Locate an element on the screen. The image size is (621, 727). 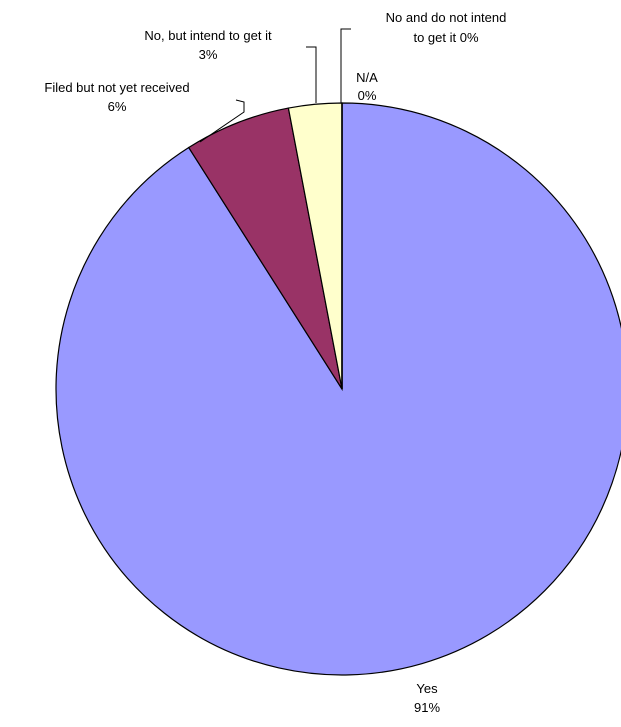
slice-label-na: N/A is located at coordinates (367, 77).